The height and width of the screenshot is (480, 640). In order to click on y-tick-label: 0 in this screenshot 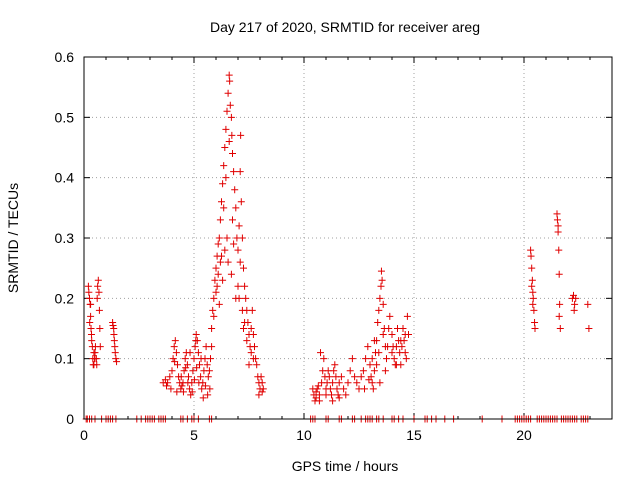, I will do `click(70, 419)`.